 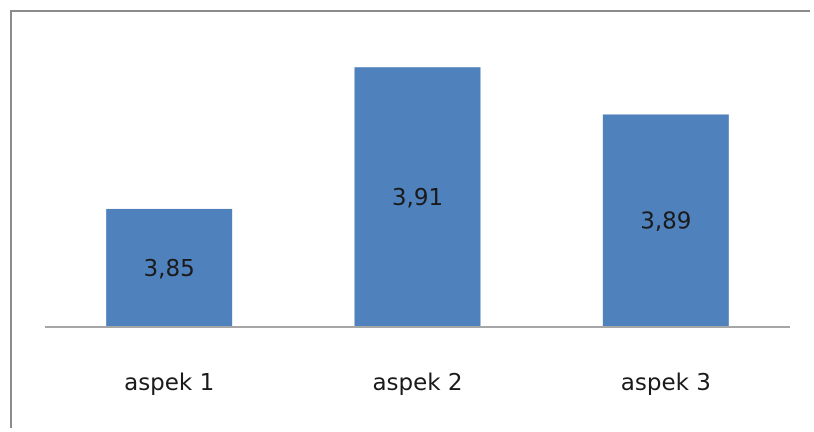 I want to click on bar-value-label-1: 3,85, so click(x=169, y=269).